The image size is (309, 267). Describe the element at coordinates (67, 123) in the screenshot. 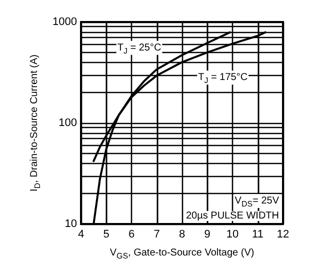

I see `y-tick-label: 100` at that location.